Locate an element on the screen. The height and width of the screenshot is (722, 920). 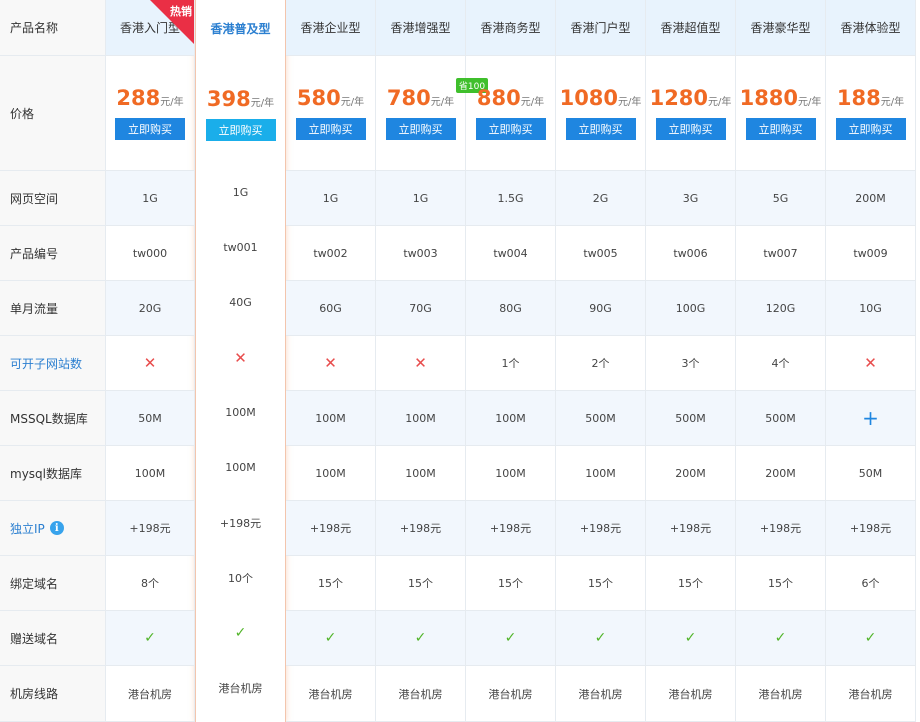
plan-mssql-value: 100M is located at coordinates (240, 412).